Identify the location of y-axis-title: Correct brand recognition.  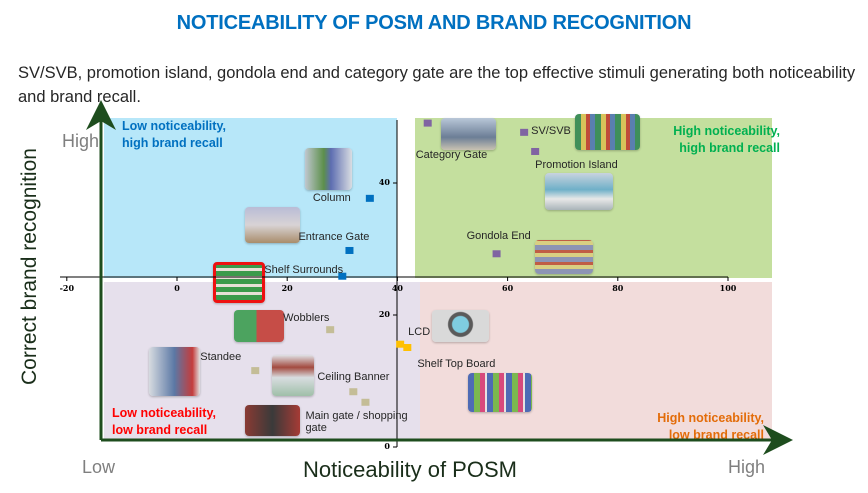
(29, 266).